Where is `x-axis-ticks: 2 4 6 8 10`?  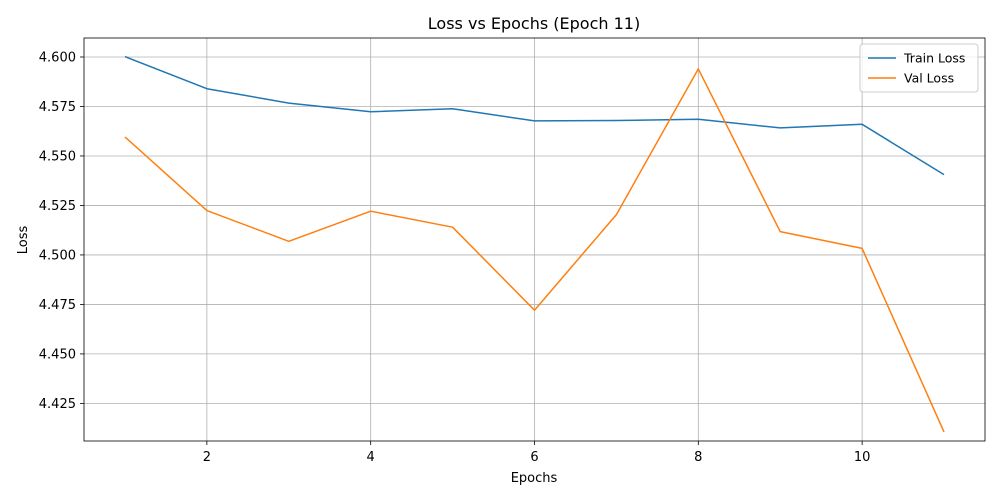 x-axis-ticks: 2 4 6 8 10 is located at coordinates (537, 453).